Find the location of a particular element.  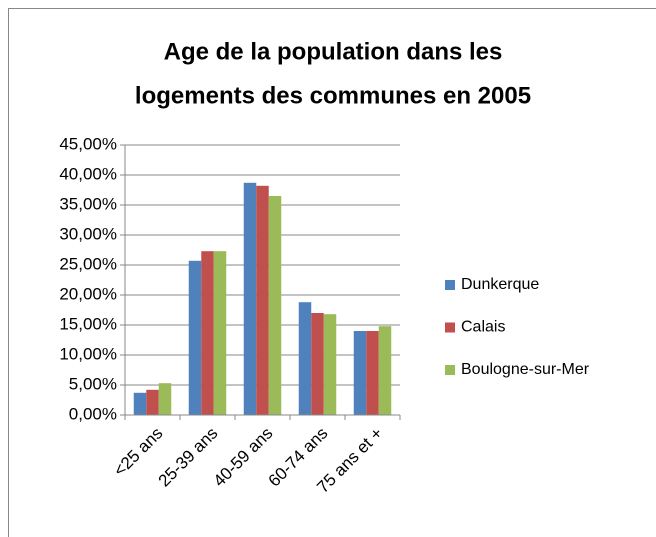

y-tick-label: 30,00% is located at coordinates (88, 233).